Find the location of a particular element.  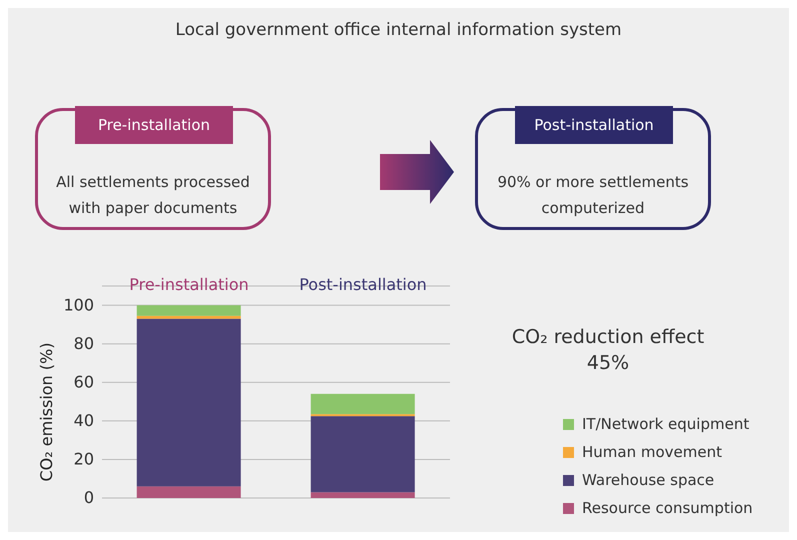

y-tick-label: 20 is located at coordinates (84, 458).